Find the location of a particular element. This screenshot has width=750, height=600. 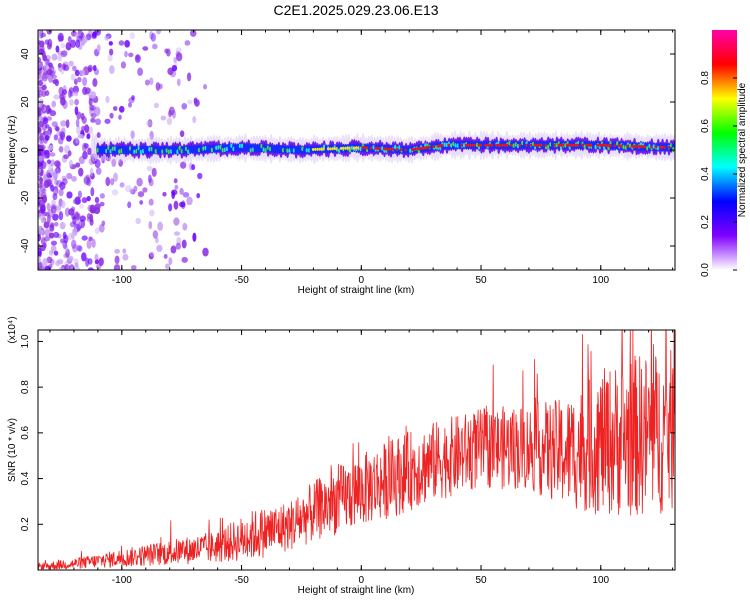

heatmap-y-axis-label: Frequency (Hz) is located at coordinates (12, 150).